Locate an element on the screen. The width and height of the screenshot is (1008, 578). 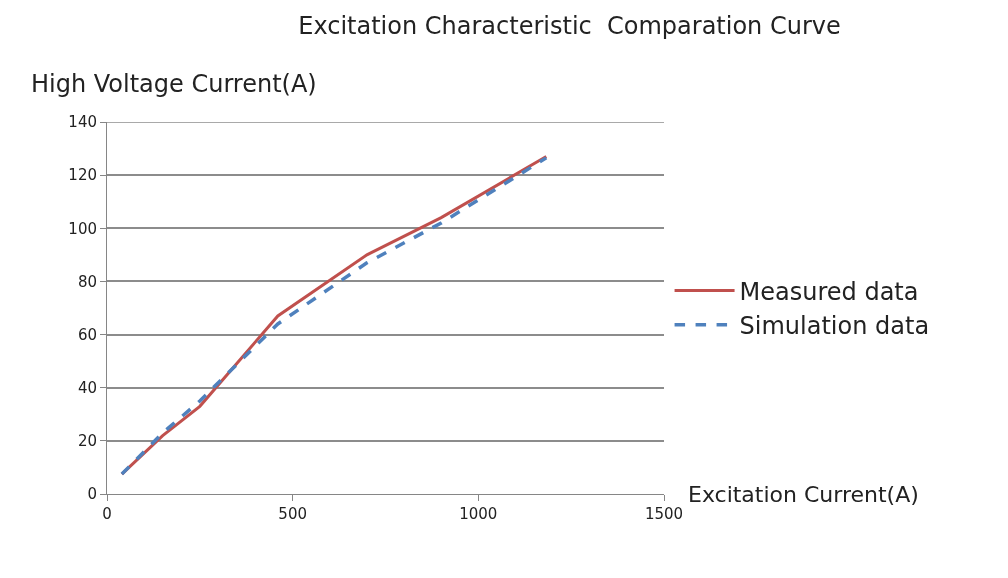
y-tick-label: 100 is located at coordinates (82, 228).